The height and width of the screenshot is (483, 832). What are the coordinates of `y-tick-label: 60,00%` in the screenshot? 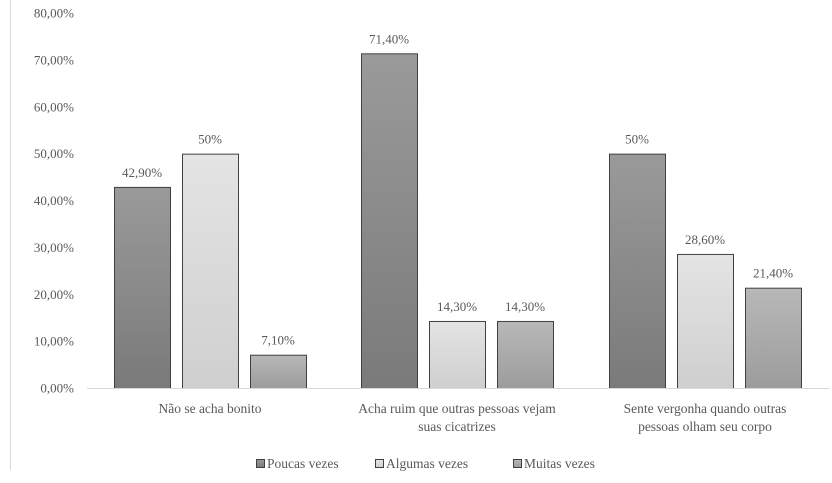 It's located at (54, 106).